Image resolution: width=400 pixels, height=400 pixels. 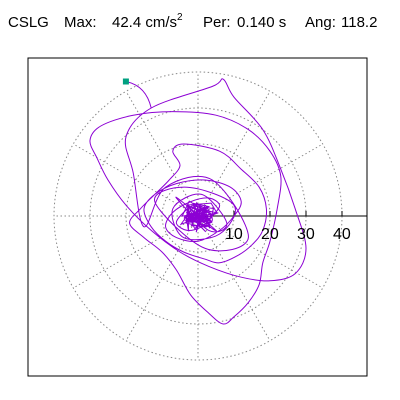 I want to click on ring-label-30: 30, so click(x=306, y=234).